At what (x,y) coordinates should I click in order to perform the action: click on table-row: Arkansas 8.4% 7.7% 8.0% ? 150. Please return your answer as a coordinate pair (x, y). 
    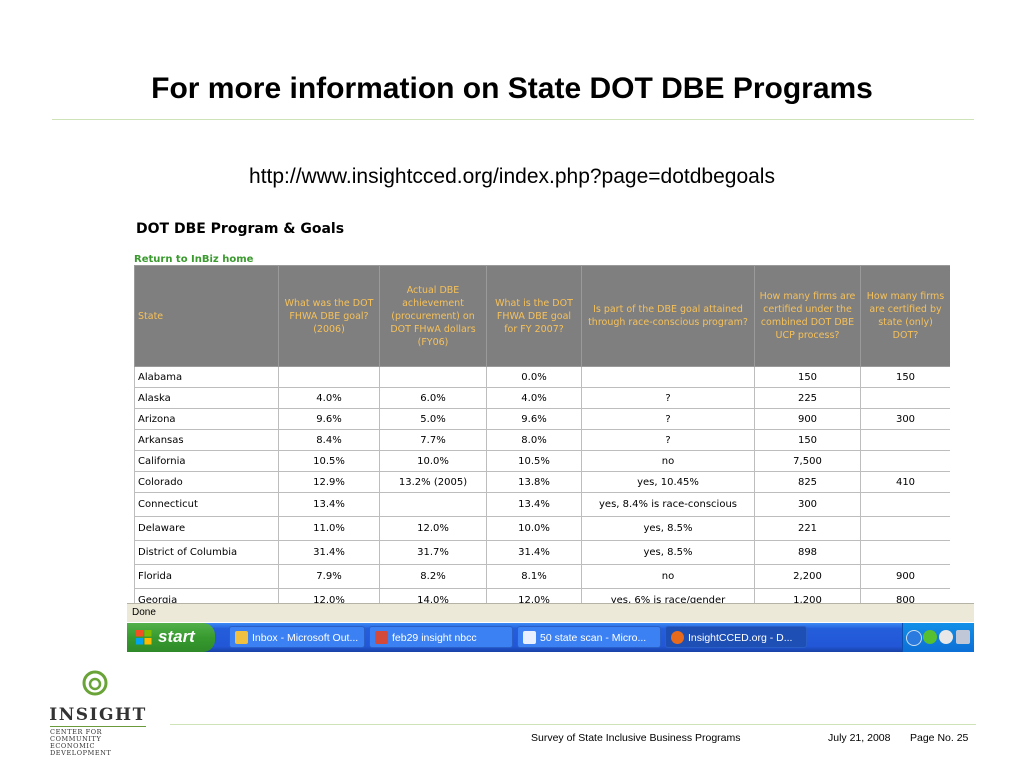
    Looking at the image, I should click on (542, 440).